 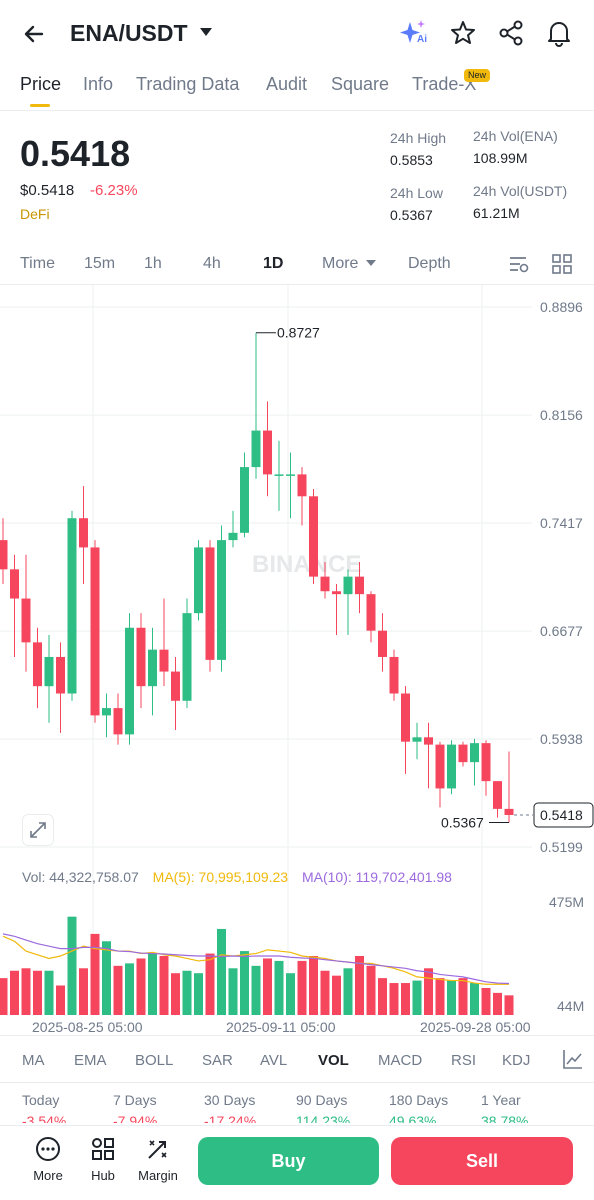 I want to click on hub-label: Hub, so click(x=103, y=1175).